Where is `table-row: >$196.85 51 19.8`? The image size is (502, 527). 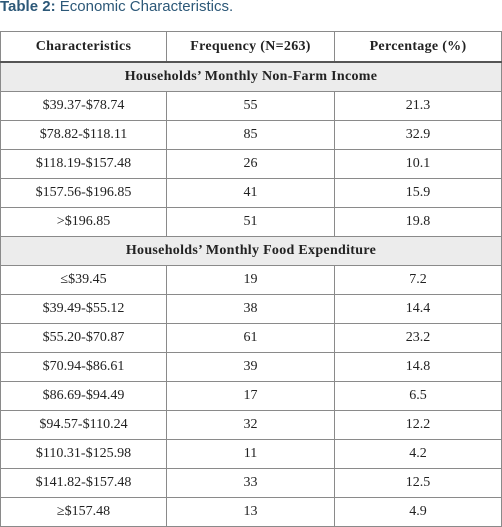 table-row: >$196.85 51 19.8 is located at coordinates (251, 222).